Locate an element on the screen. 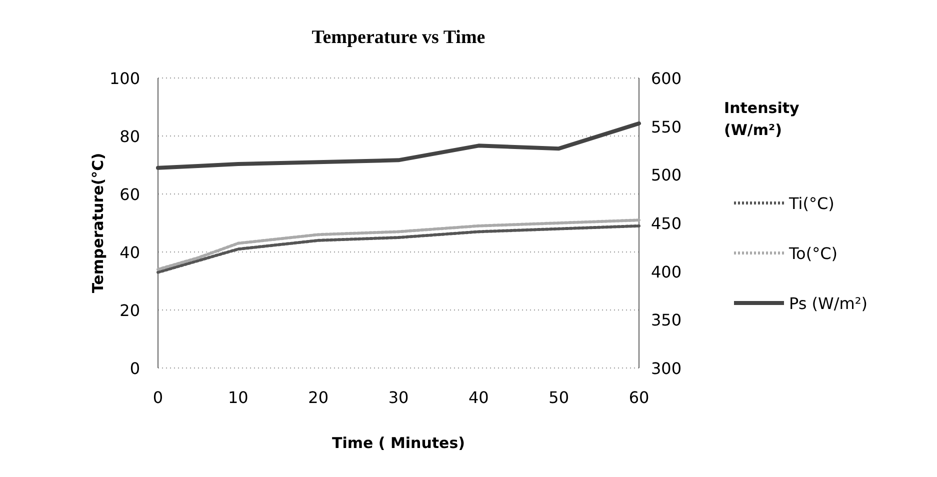 This screenshot has width=937, height=477. y-tick-label: 100 is located at coordinates (124, 78).